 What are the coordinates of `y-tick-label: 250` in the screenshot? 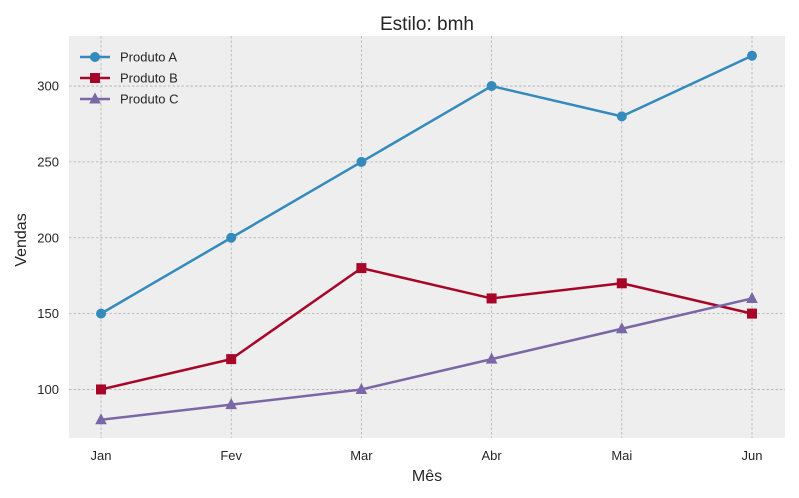 It's located at (48, 161).